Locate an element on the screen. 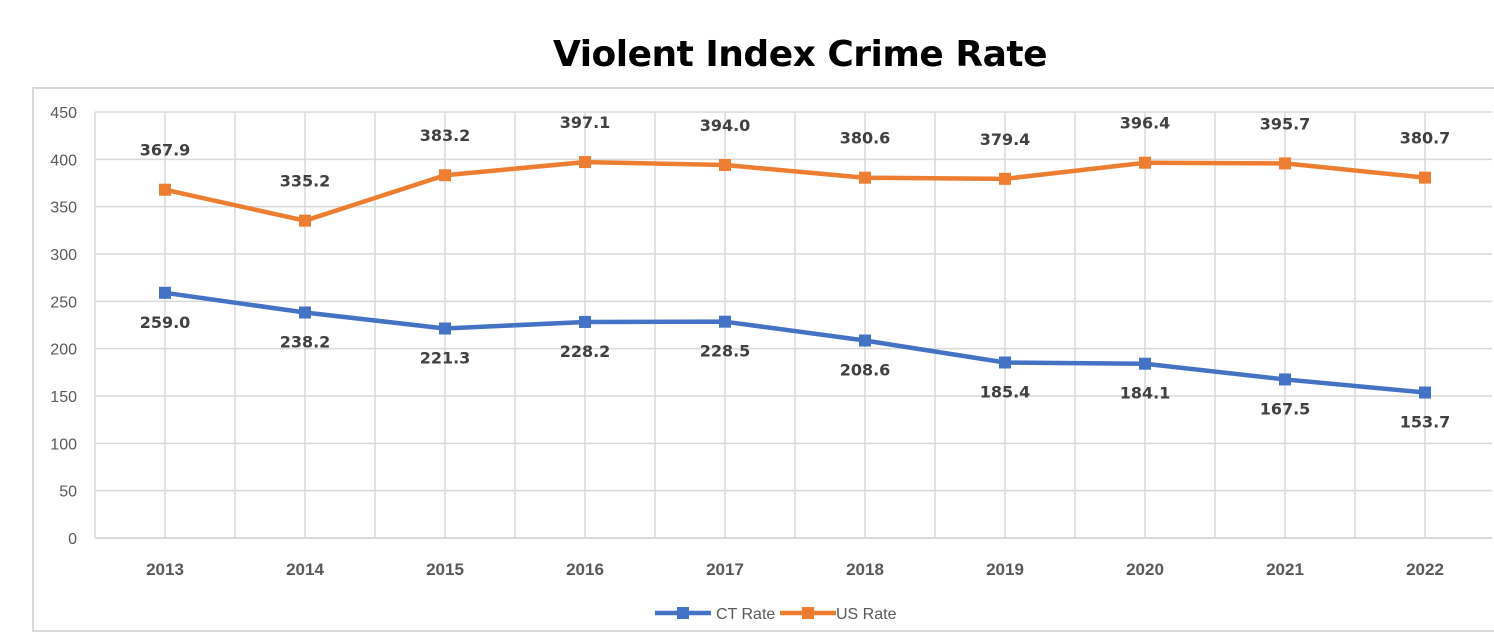 This screenshot has width=1494, height=632. x-tick-label: 2021 is located at coordinates (1285, 569).